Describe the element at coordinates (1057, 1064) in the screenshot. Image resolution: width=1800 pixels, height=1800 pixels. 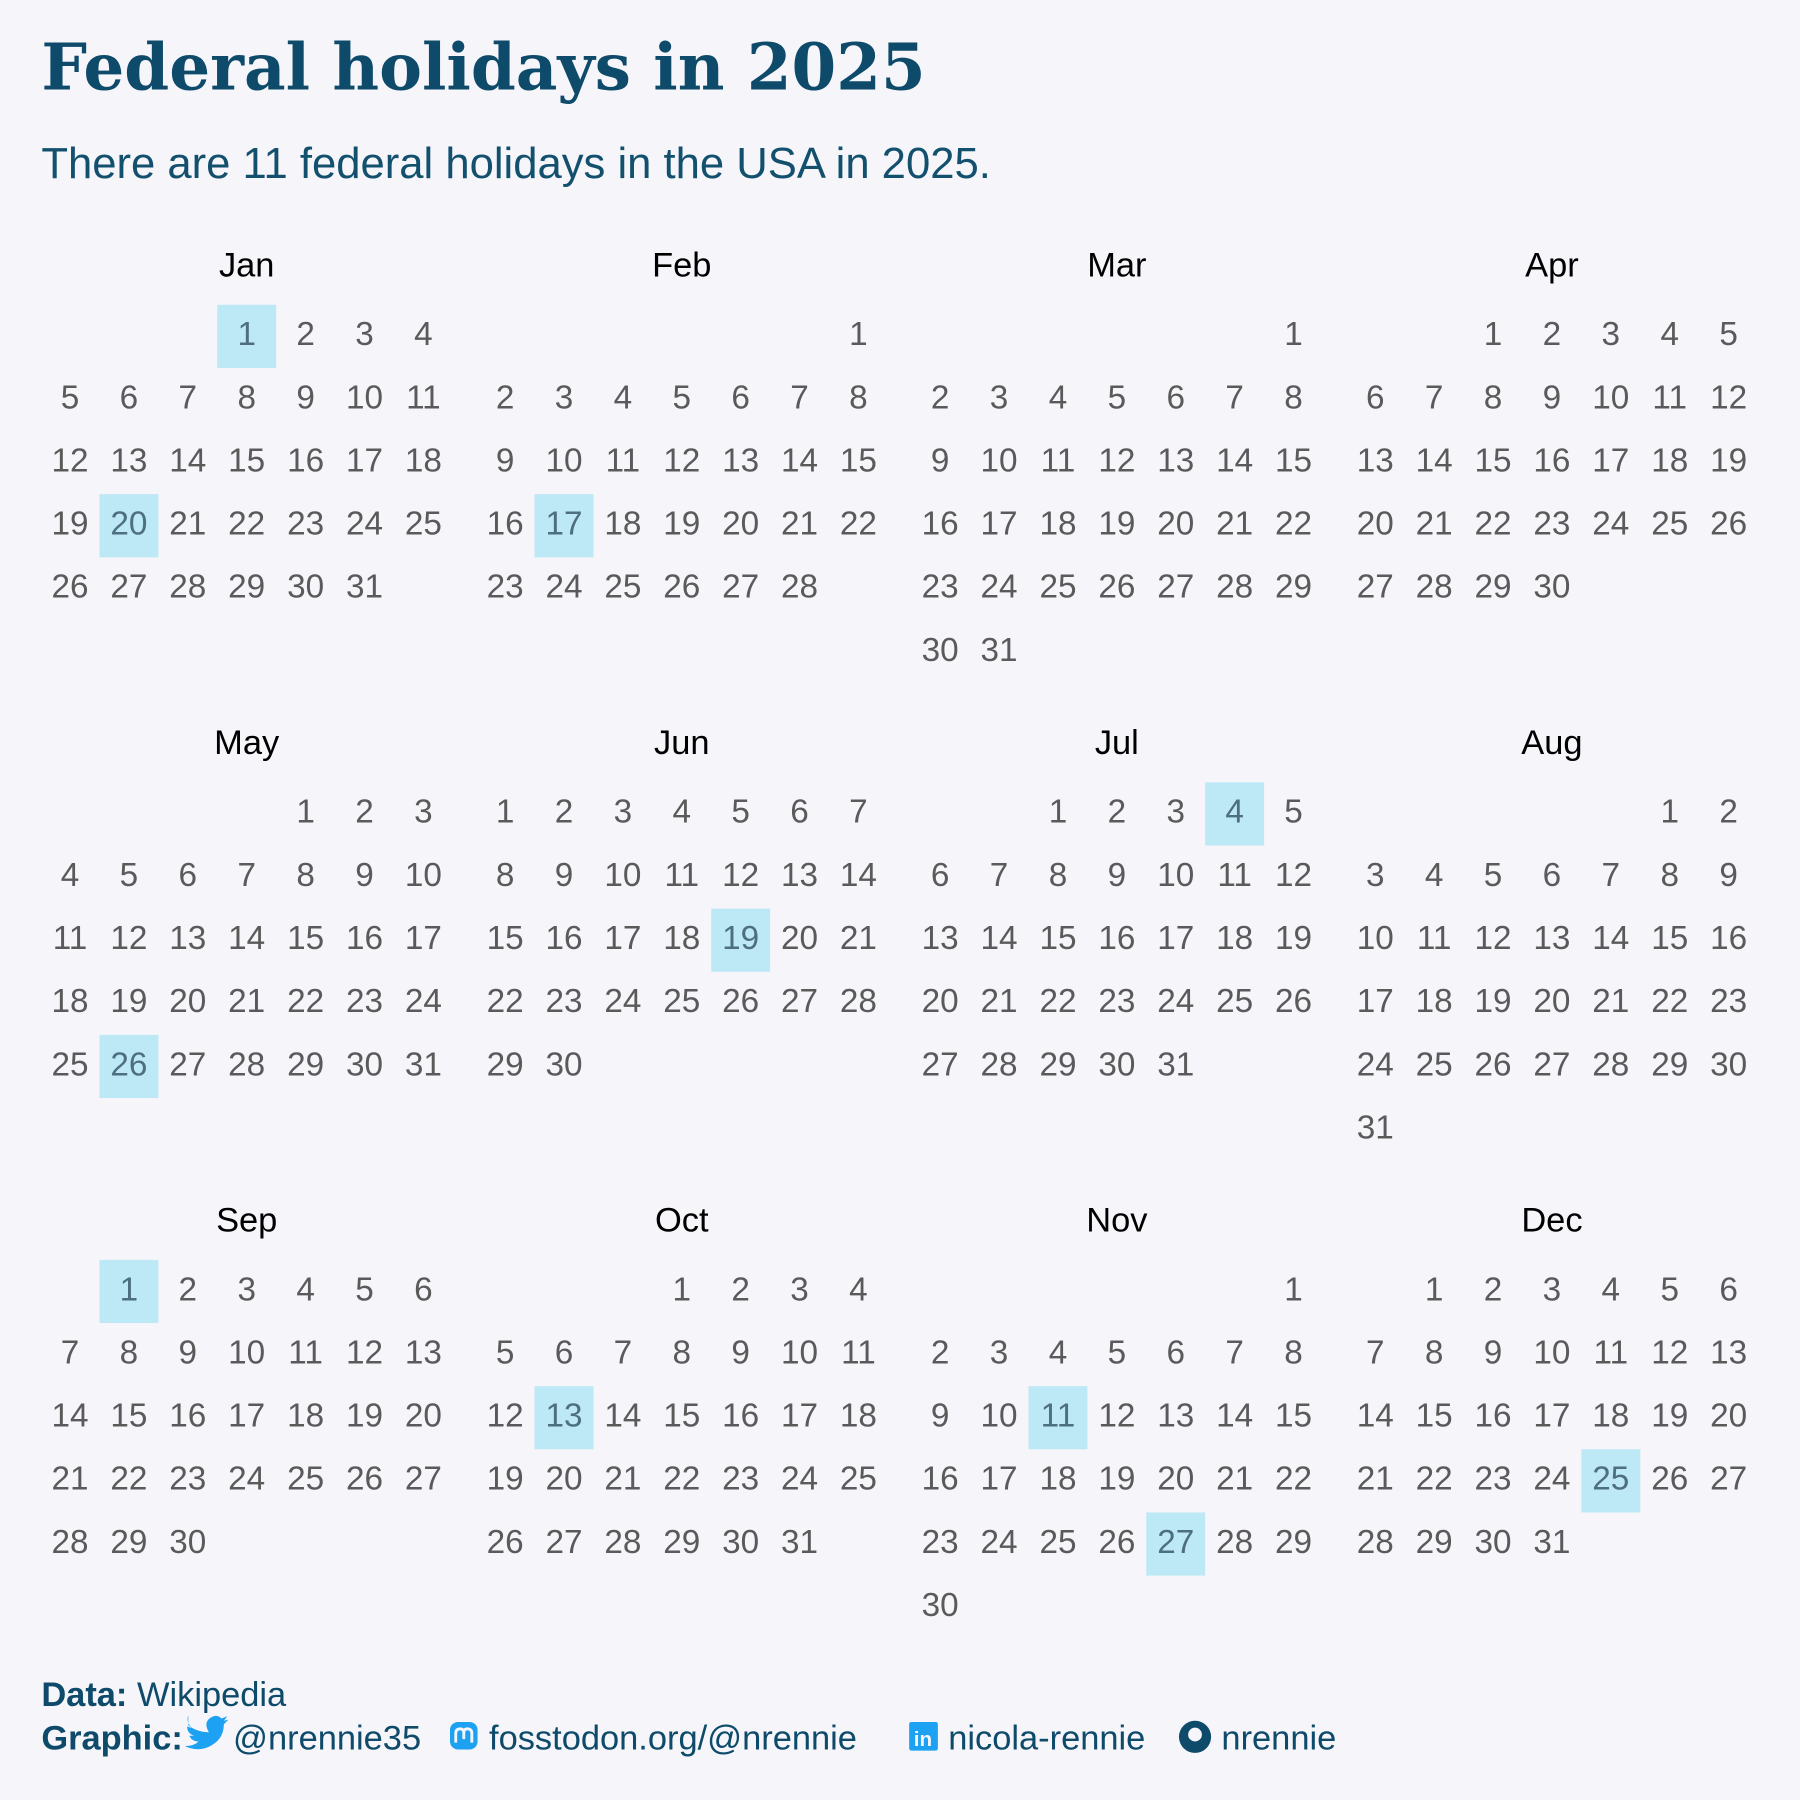
I see `day: 29` at that location.